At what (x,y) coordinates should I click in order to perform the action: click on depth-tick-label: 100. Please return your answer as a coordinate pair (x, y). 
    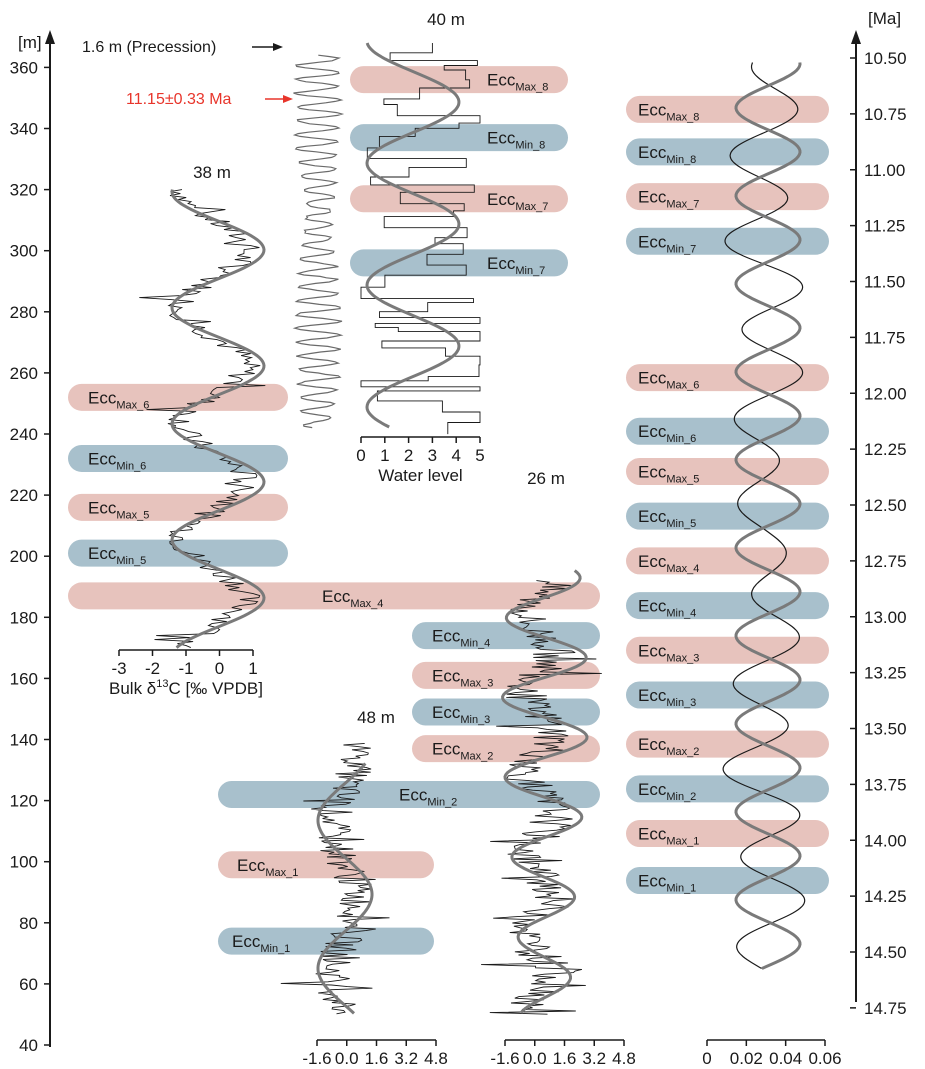
    Looking at the image, I should click on (24, 862).